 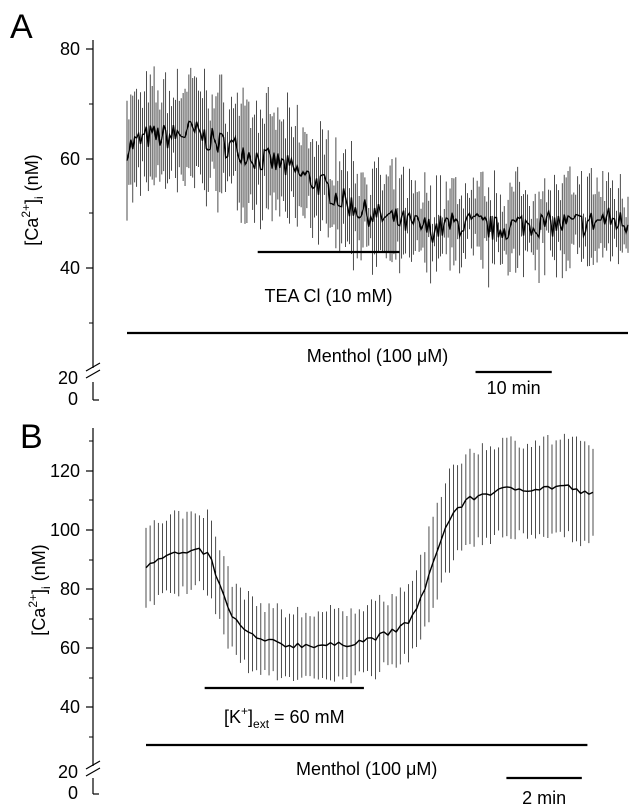 I want to click on time-scale-label: 10 min, so click(x=514, y=388).